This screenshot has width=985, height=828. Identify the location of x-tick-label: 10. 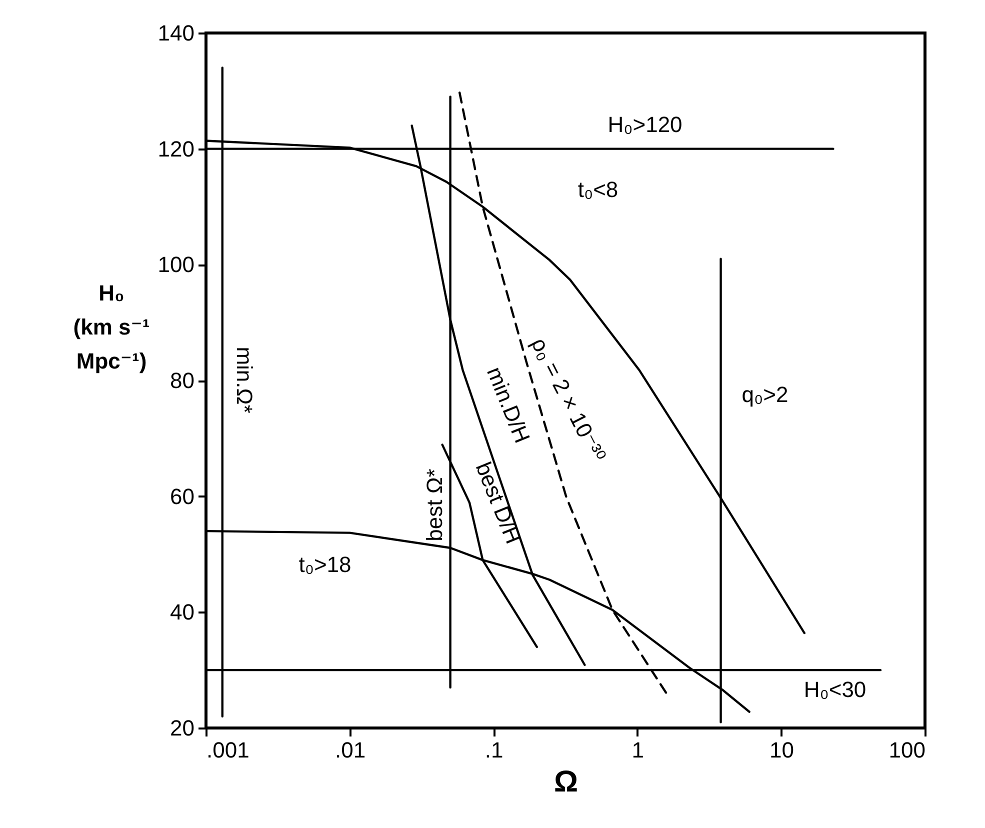
(781, 750).